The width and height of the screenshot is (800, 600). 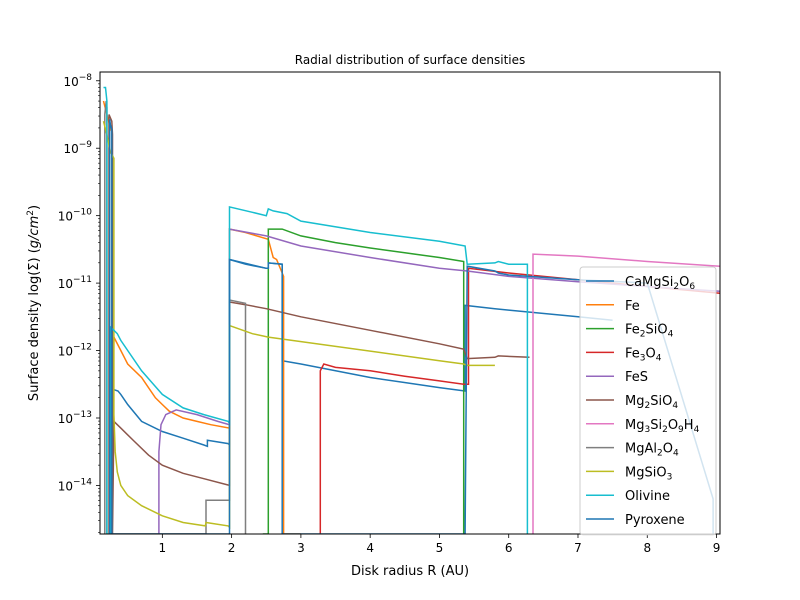 I want to click on x-tick-label: 5, so click(x=440, y=548).